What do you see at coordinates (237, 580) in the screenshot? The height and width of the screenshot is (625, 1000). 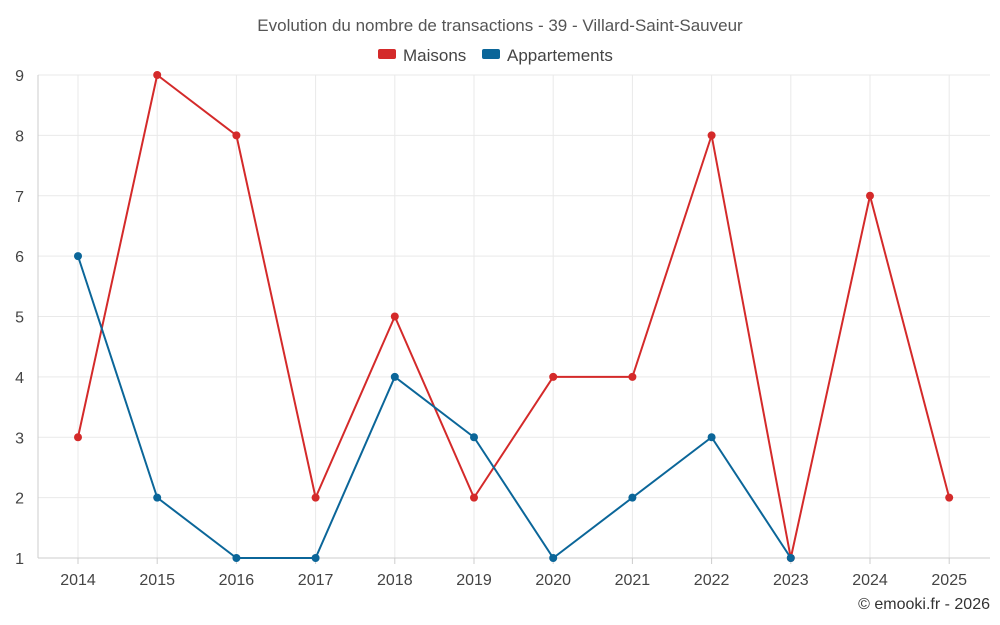 I see `x-tick-label: 2016` at bounding box center [237, 580].